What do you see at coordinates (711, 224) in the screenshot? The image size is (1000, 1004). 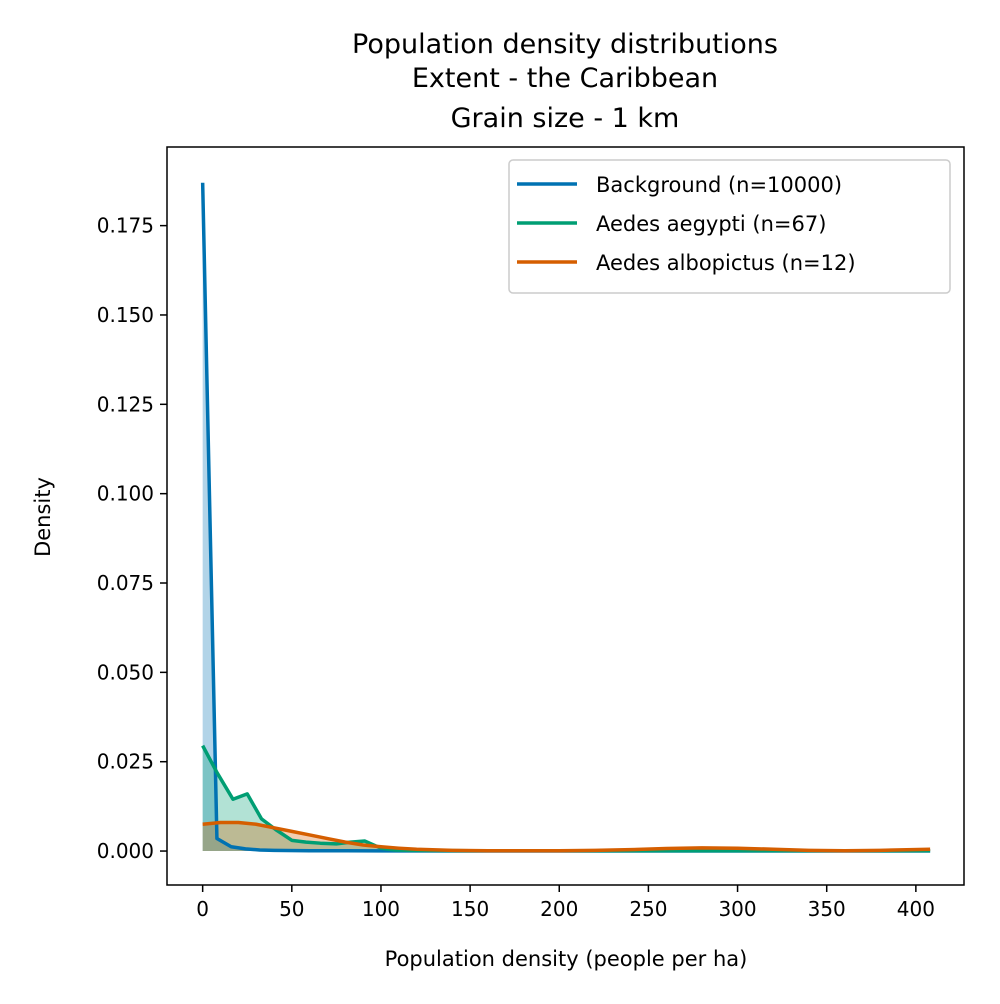 I see `legend-label-1: Aedes aegypti (n=67)` at bounding box center [711, 224].